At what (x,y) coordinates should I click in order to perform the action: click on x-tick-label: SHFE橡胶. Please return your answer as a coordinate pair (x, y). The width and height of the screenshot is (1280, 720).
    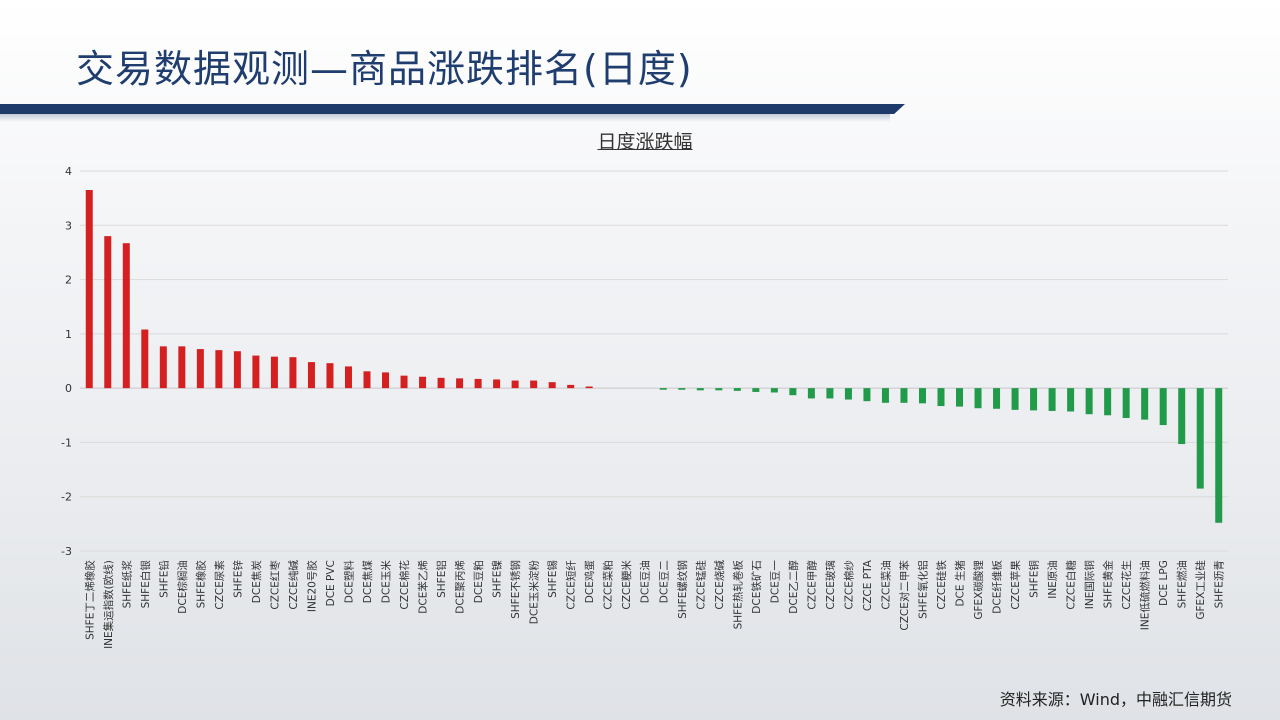
    Looking at the image, I should click on (200, 584).